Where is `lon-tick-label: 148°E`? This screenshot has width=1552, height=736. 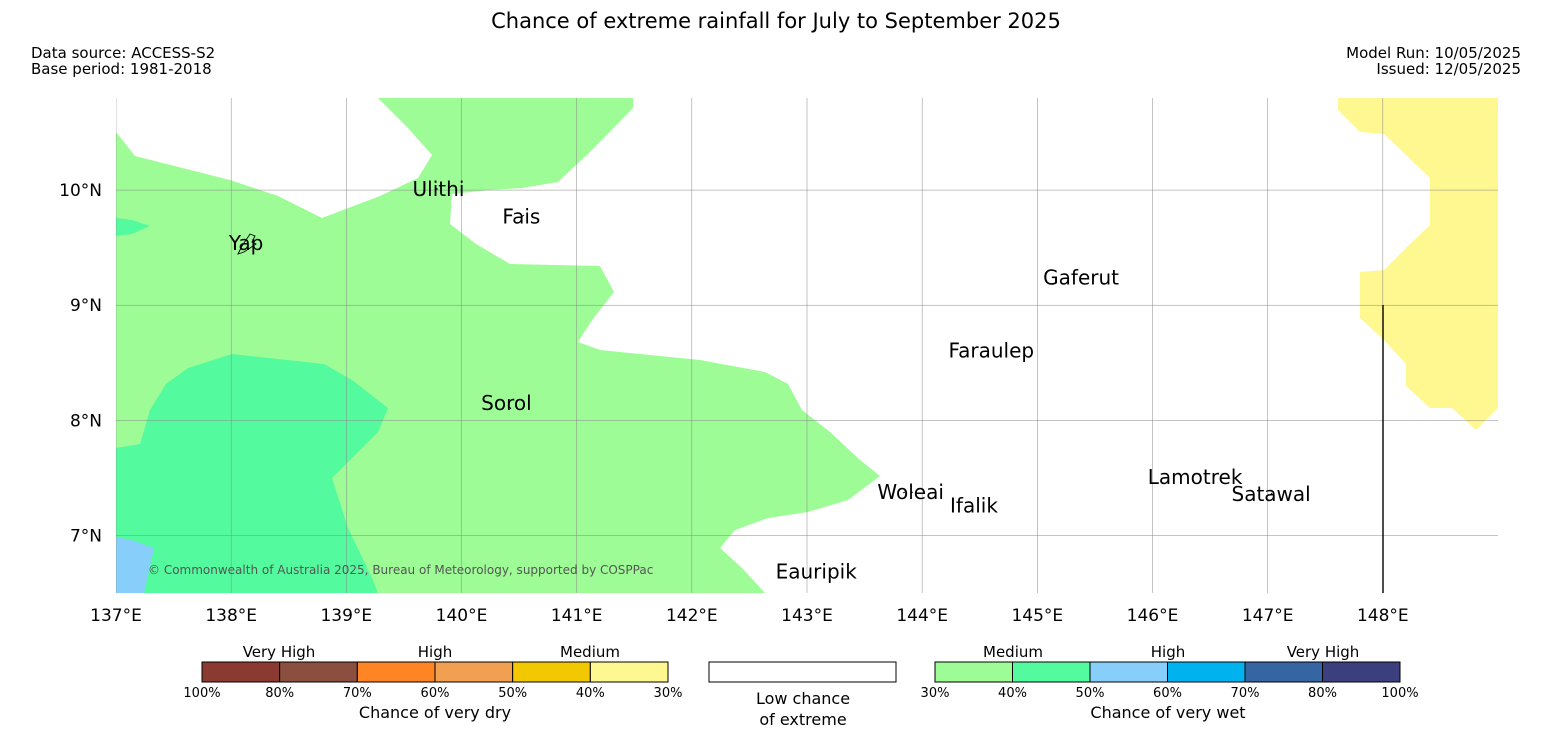 lon-tick-label: 148°E is located at coordinates (1383, 616).